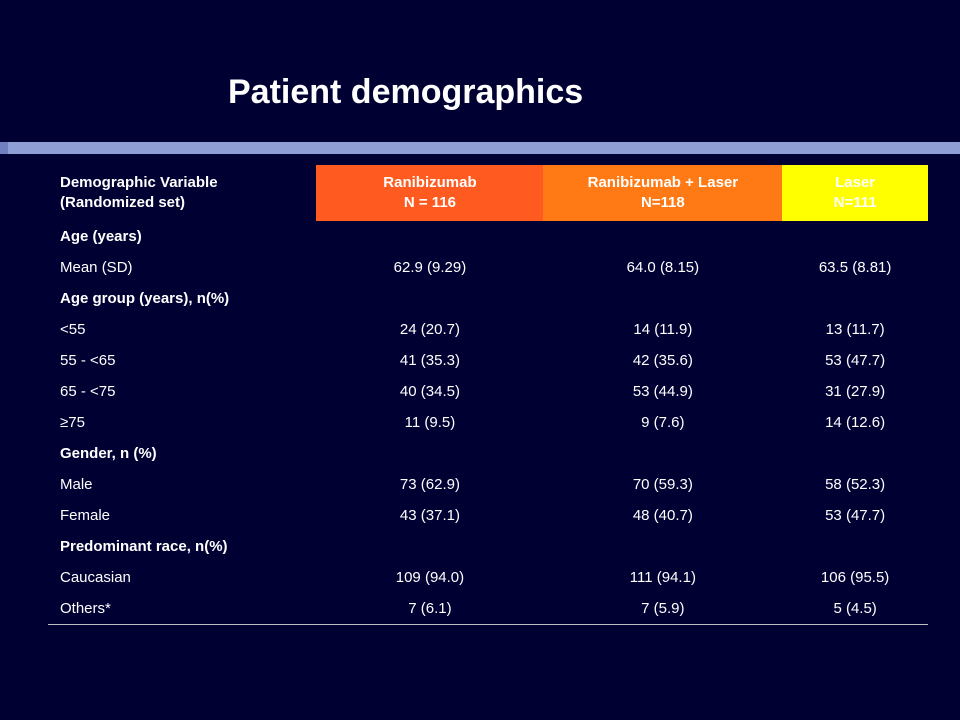 The image size is (960, 720). I want to click on table-row: Female 43 (37.1) 48 (40.7) 53 (47.7), so click(488, 515).